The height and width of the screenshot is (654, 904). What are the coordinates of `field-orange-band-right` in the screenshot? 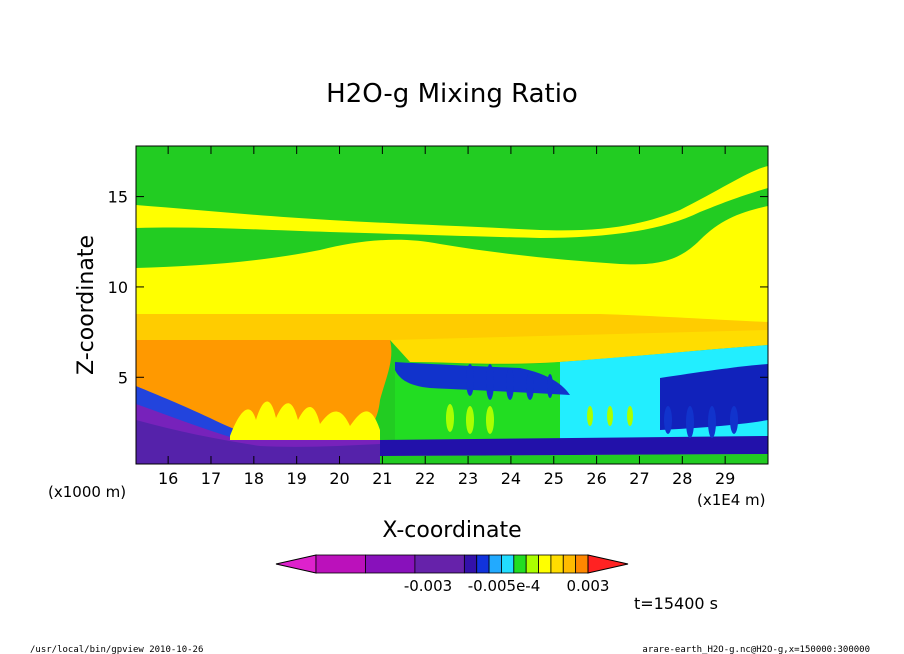 It's located at (579, 347).